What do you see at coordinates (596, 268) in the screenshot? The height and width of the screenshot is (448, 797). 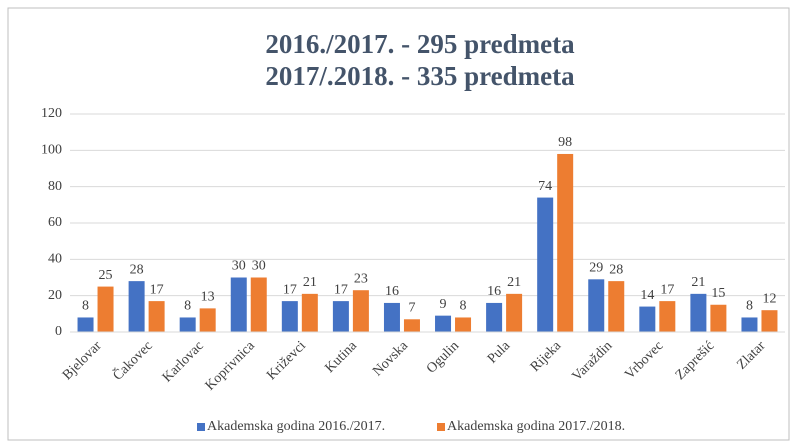 I see `data-label: 29` at bounding box center [596, 268].